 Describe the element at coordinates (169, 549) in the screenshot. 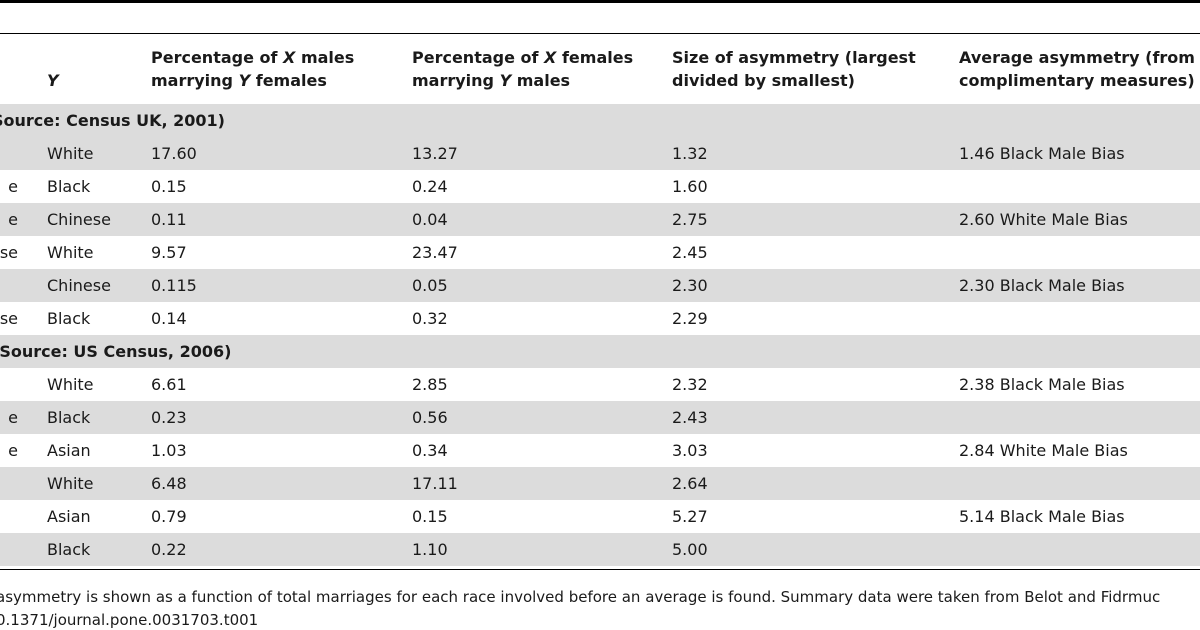

I see `cell-pct-males: 0.22` at that location.